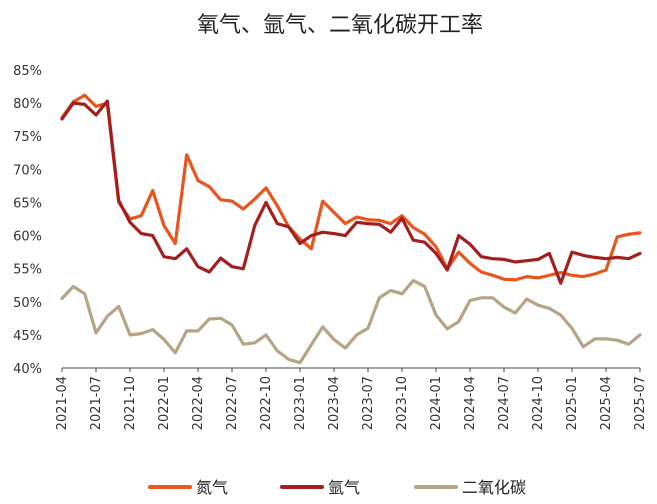 The image size is (657, 504). What do you see at coordinates (27, 170) in the screenshot?
I see `y-tick-label: 70%` at bounding box center [27, 170].